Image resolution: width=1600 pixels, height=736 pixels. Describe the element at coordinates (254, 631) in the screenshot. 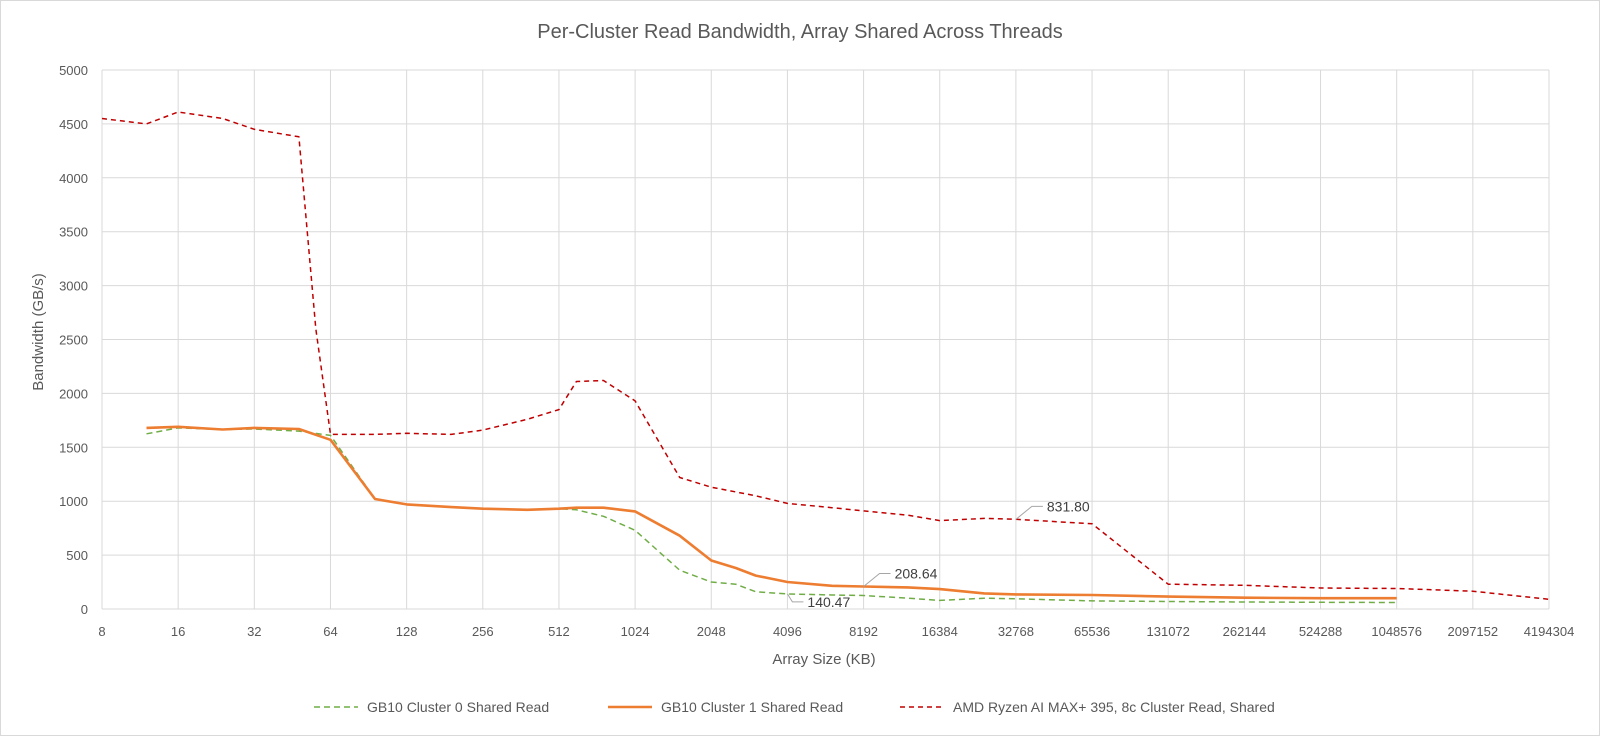

I see `x-tick-label: 32` at that location.